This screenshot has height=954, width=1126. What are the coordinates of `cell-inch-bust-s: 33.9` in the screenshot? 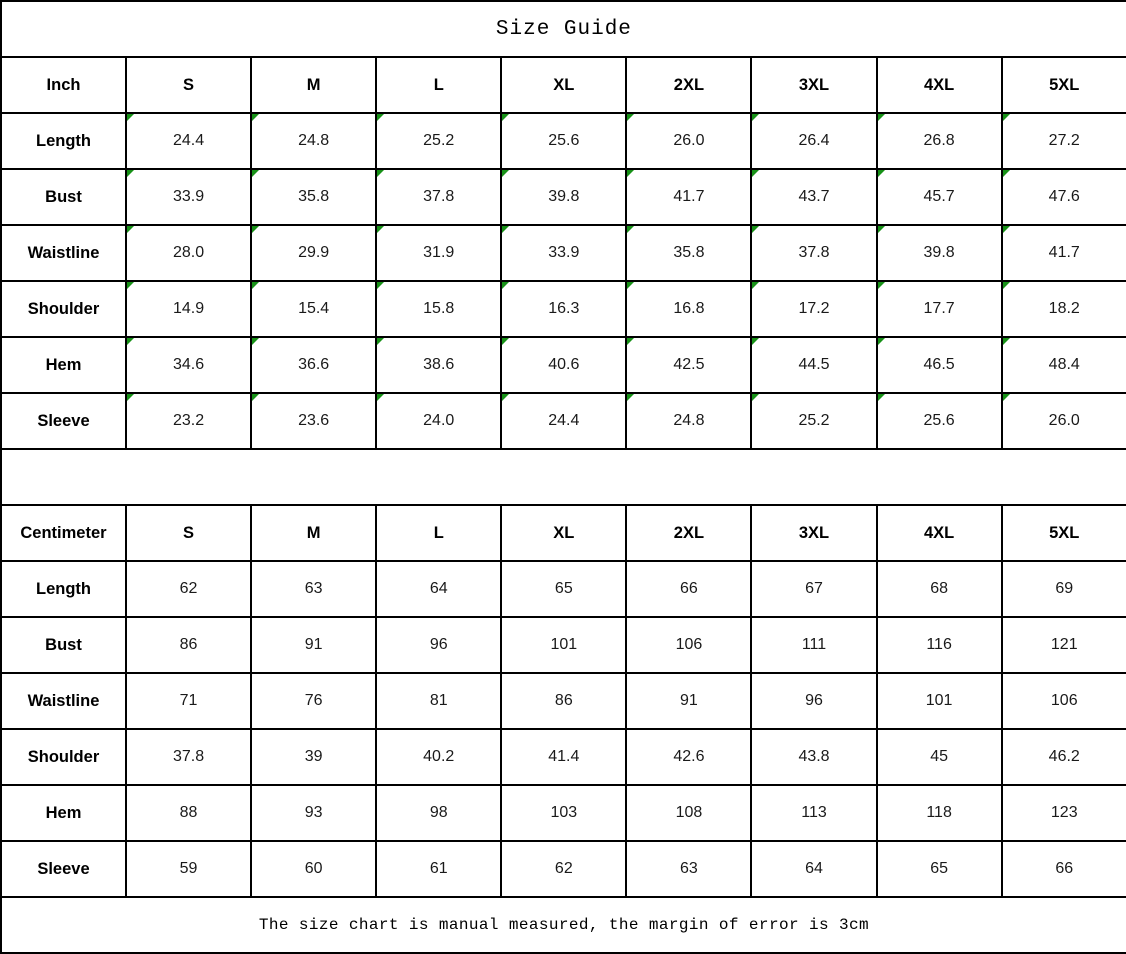 It's located at (188, 197).